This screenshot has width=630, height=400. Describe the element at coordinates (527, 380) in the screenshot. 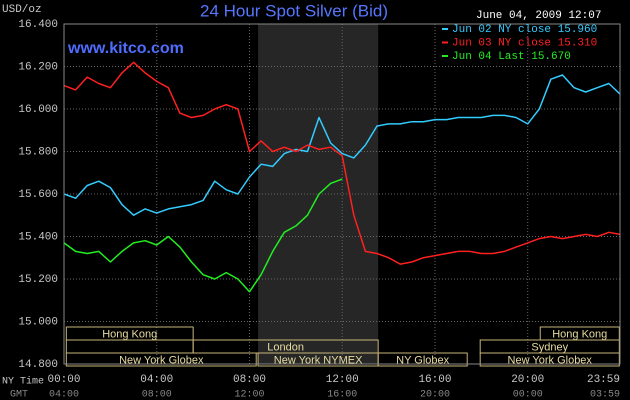

I see `x-tick-label: 20:00` at that location.